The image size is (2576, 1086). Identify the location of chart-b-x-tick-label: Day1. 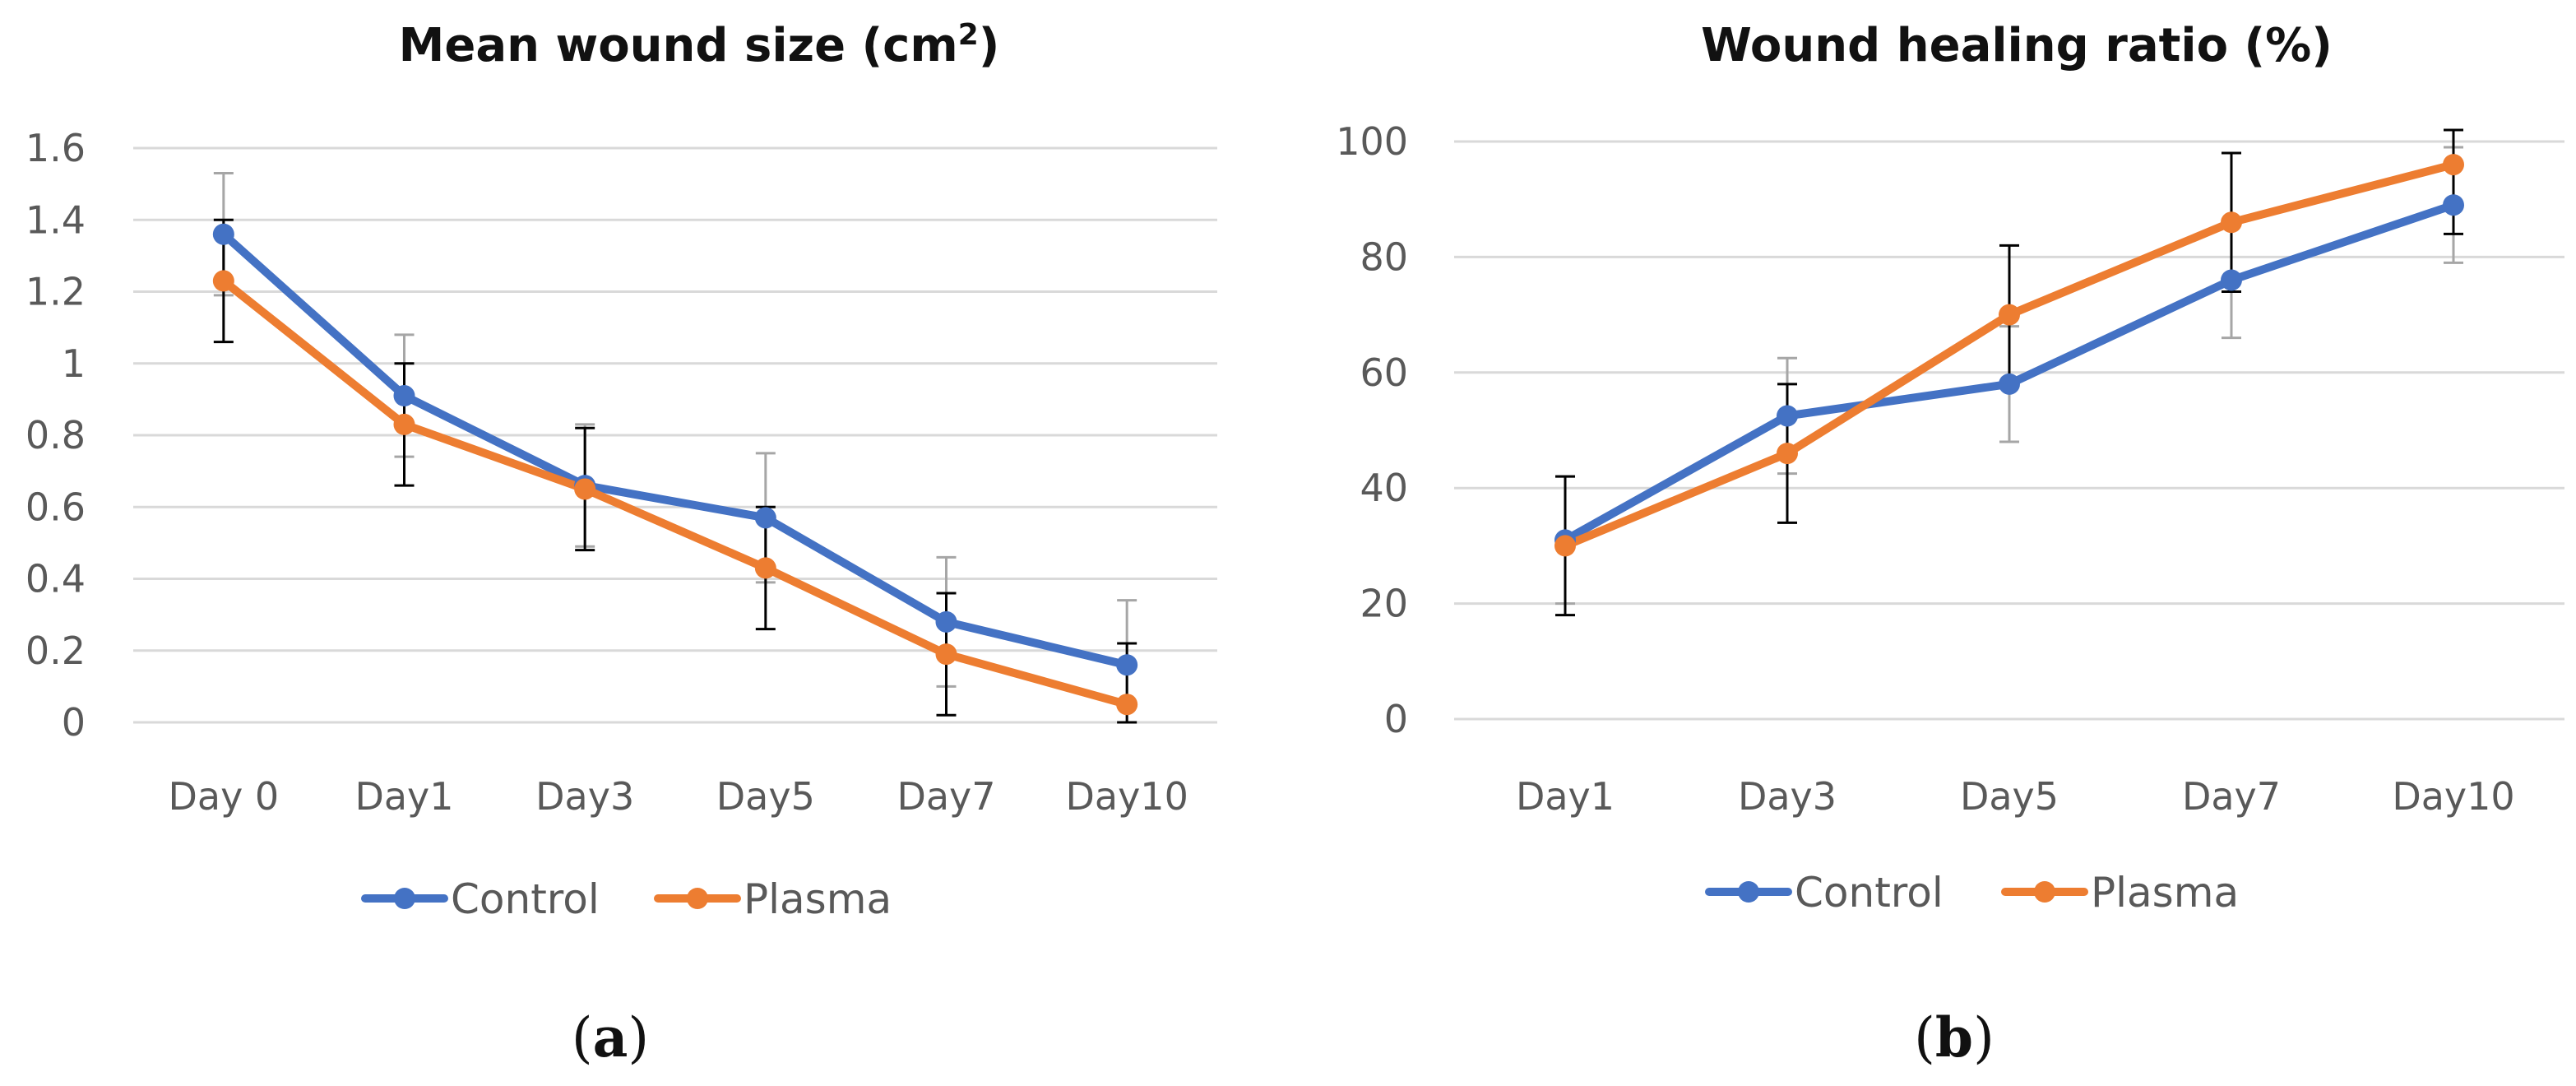
(1566, 796).